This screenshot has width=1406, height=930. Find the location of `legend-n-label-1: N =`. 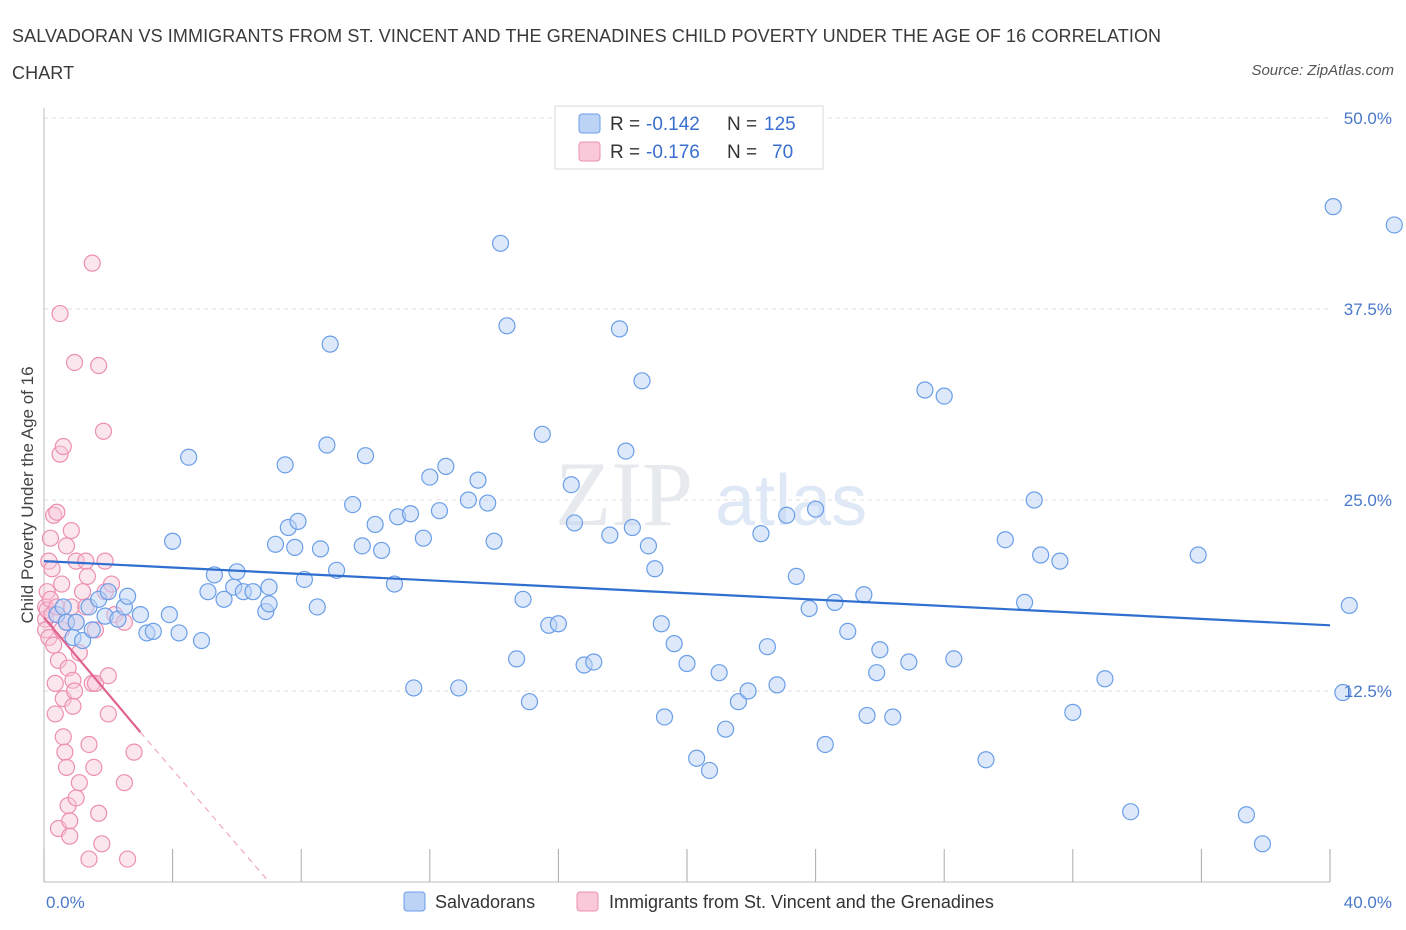

legend-n-label-1: N = is located at coordinates (742, 124).